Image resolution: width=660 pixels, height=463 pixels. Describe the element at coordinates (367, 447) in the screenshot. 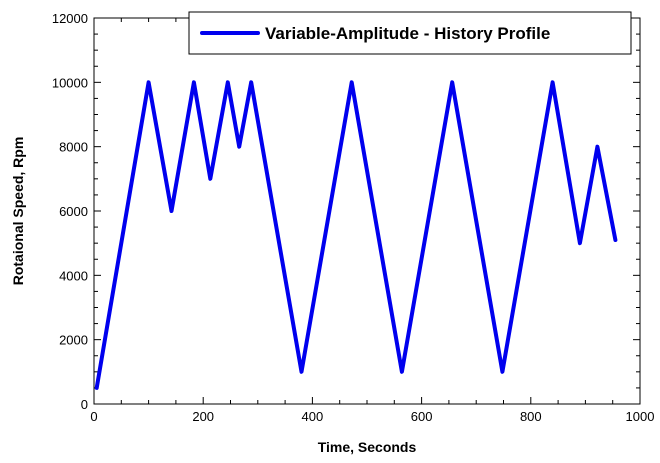

I see `x-axis-title: Time, Seconds` at that location.